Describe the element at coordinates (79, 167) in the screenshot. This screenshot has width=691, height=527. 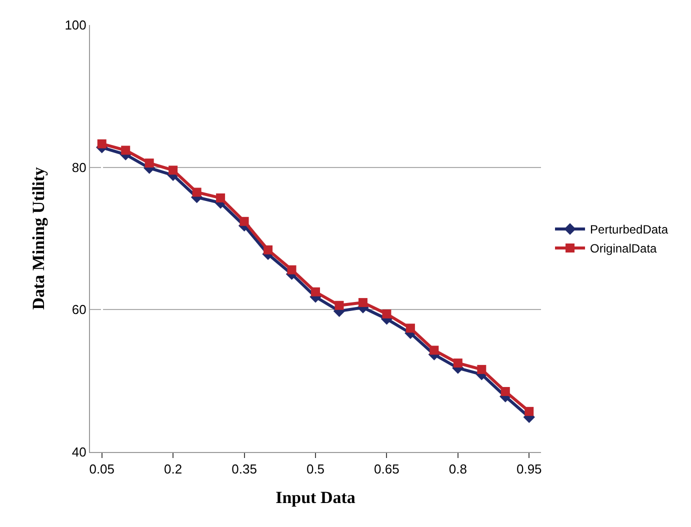
I see `y-tick-label: 80` at that location.